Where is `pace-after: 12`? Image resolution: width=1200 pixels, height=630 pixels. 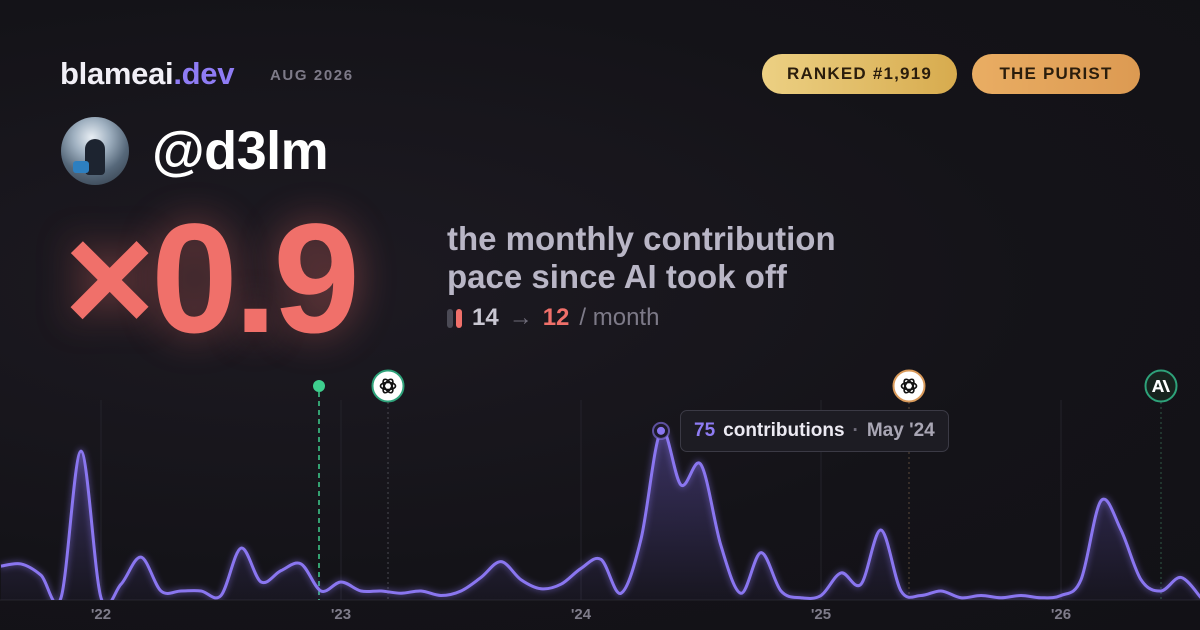
pace-after: 12 is located at coordinates (556, 317).